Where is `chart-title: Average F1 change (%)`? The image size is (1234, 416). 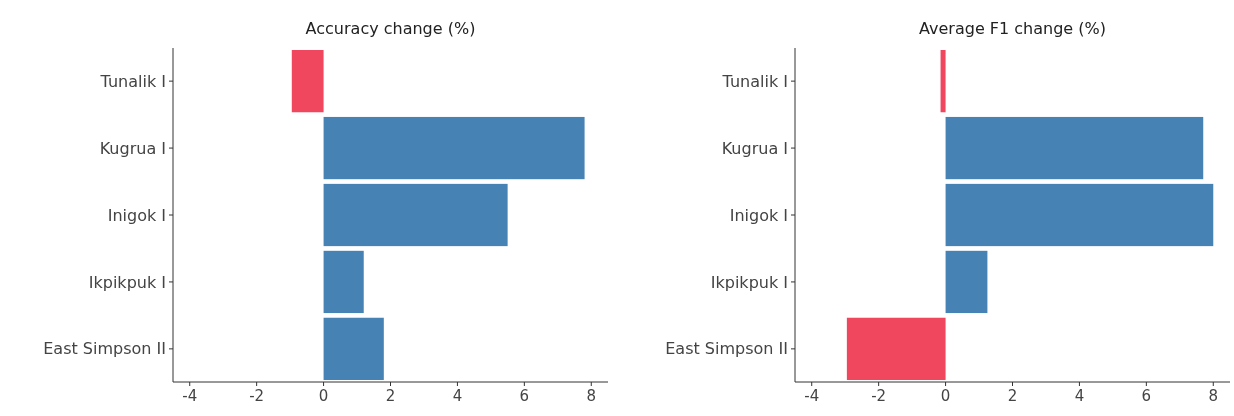 chart-title: Average F1 change (%) is located at coordinates (1012, 28).